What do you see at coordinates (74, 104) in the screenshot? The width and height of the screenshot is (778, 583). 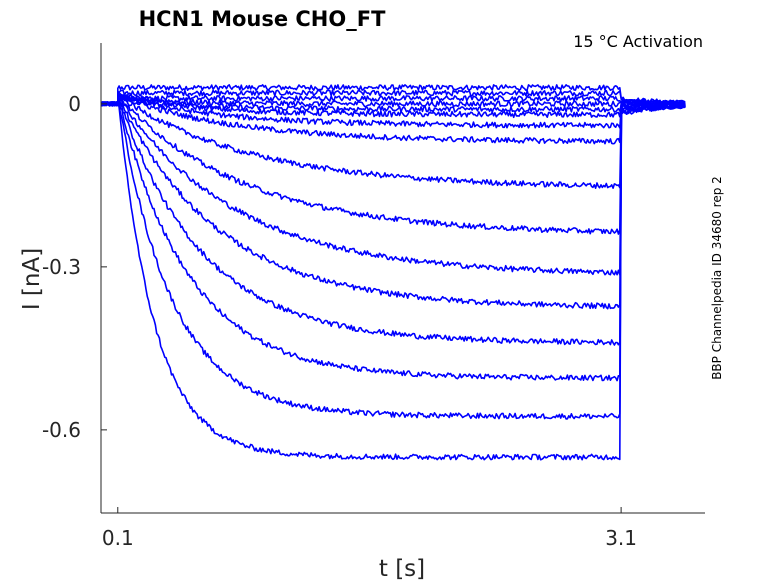 I see `y-tick-label: 0` at bounding box center [74, 104].